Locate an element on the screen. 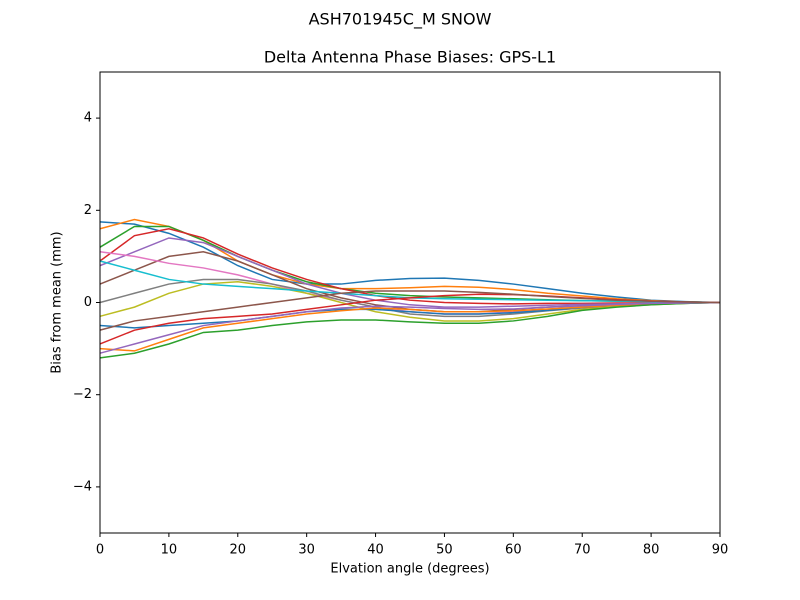 Image resolution: width=800 pixels, height=600 pixels. x-tick-label: 0 is located at coordinates (100, 550).